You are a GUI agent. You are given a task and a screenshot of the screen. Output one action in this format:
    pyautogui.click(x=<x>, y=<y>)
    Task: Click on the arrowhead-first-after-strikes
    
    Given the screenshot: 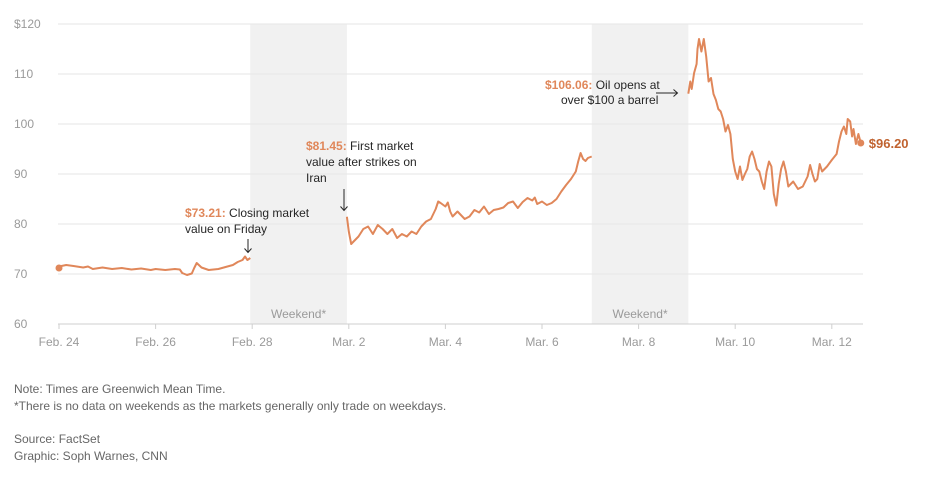 What is the action you would take?
    pyautogui.click(x=344, y=209)
    